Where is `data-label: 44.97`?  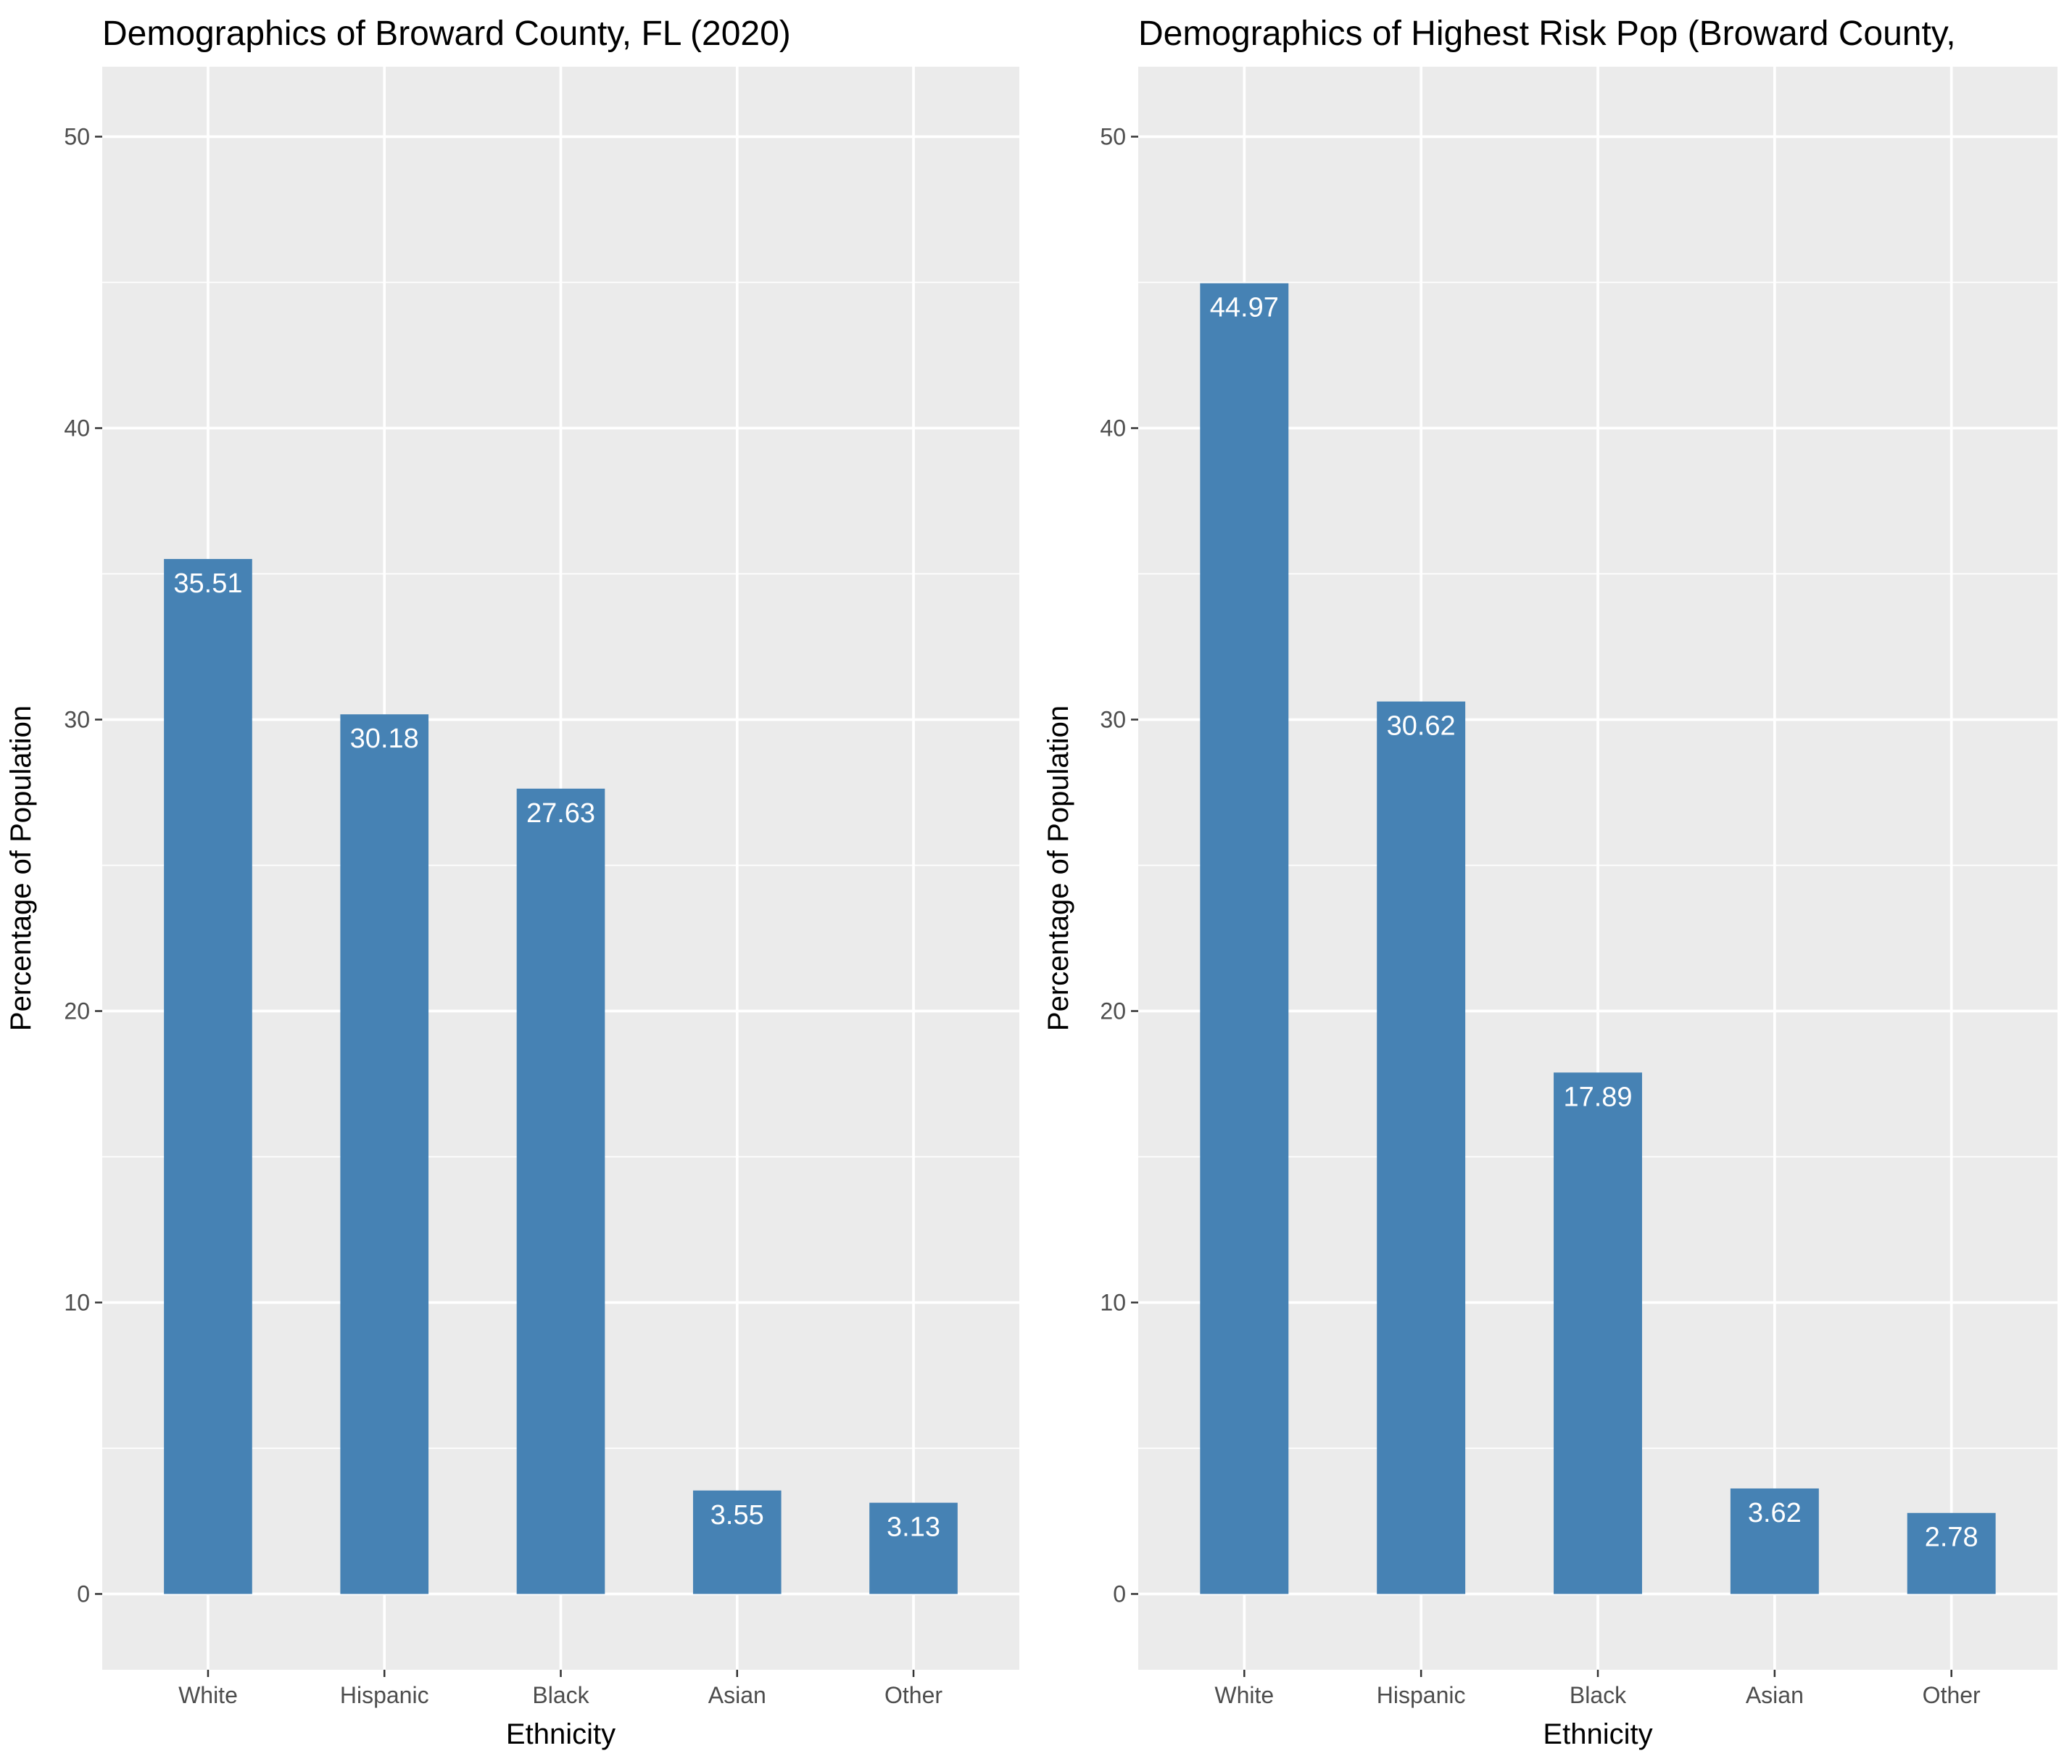
data-label: 44.97 is located at coordinates (1244, 308).